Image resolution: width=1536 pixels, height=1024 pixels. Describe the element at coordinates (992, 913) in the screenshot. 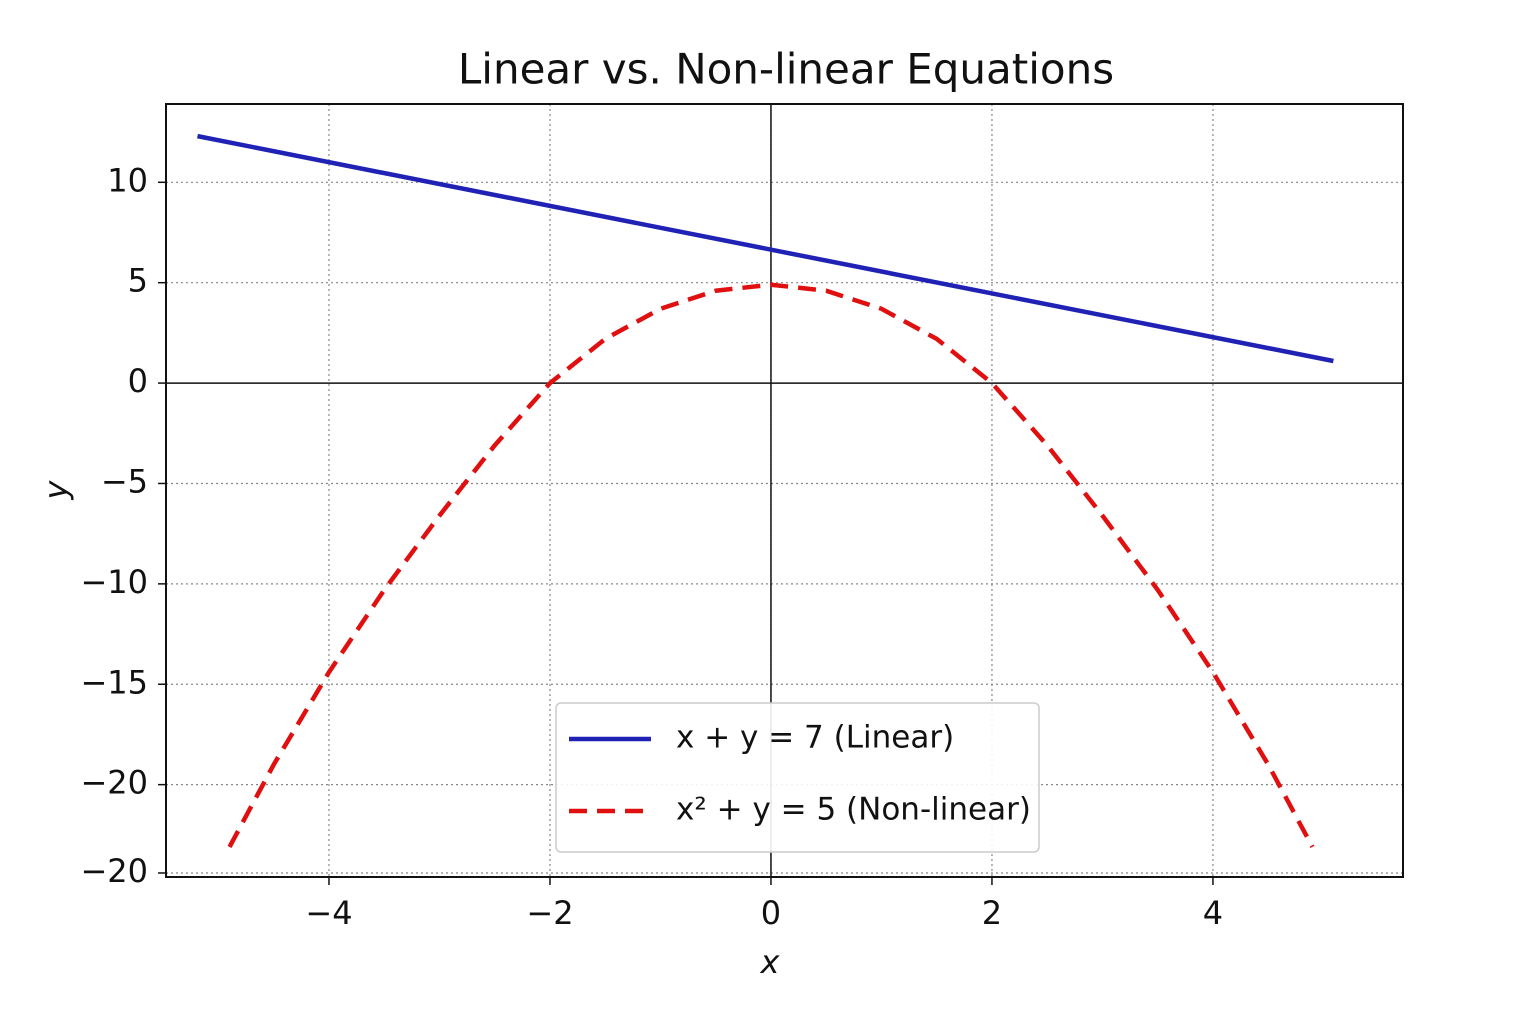

I see `x-tick-label: 2` at that location.